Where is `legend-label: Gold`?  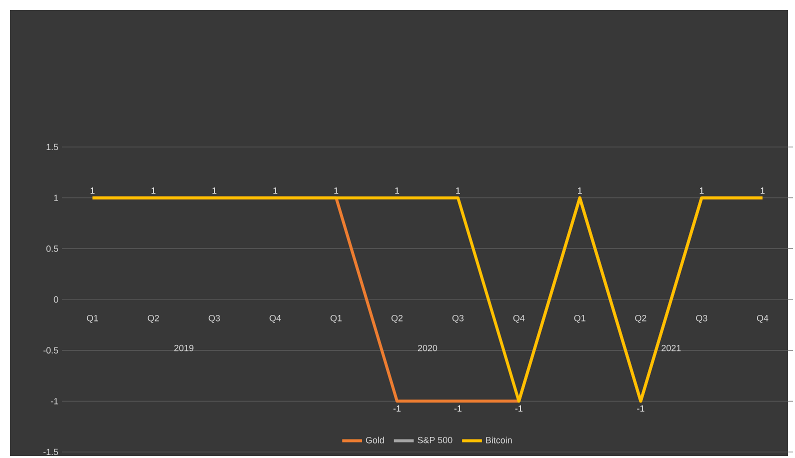
legend-label: Gold is located at coordinates (375, 440).